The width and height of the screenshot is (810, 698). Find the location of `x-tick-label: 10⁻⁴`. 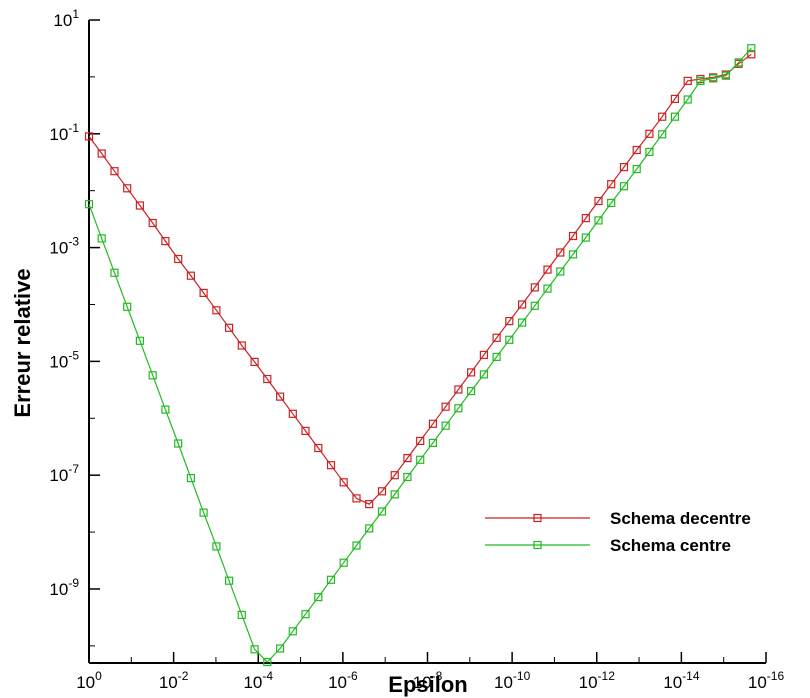

x-tick-label: 10⁻⁴ is located at coordinates (258, 680).